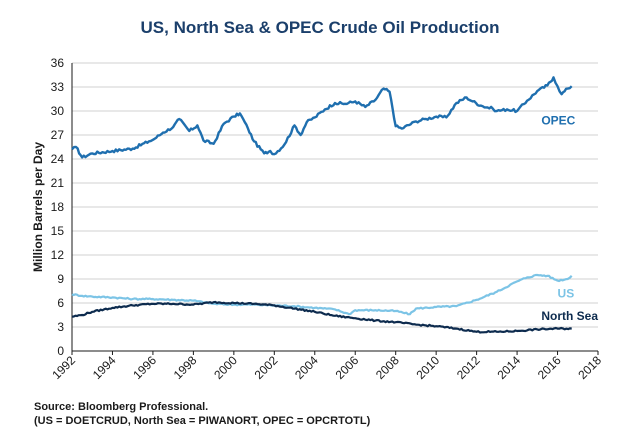 This screenshot has width=640, height=444. I want to click on series-line-opec, so click(322, 117).